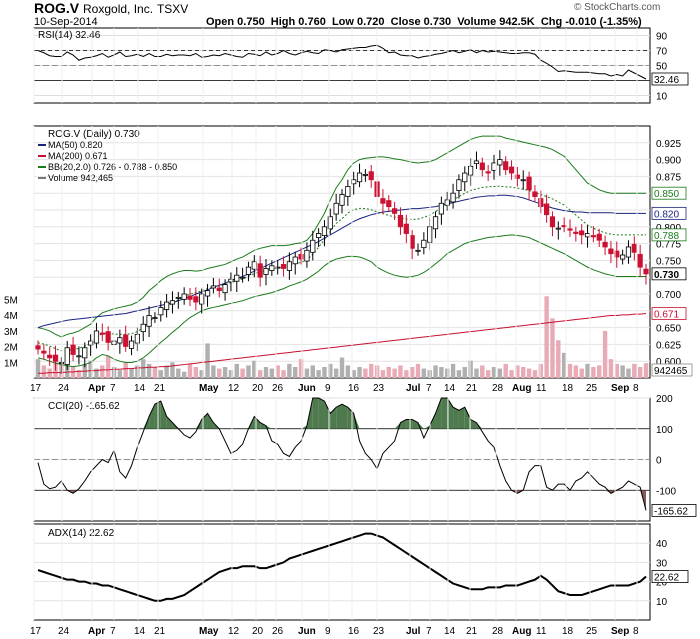 The height and width of the screenshot is (639, 700). What do you see at coordinates (413, 388) in the screenshot?
I see `x-tick-label: Jul` at bounding box center [413, 388].